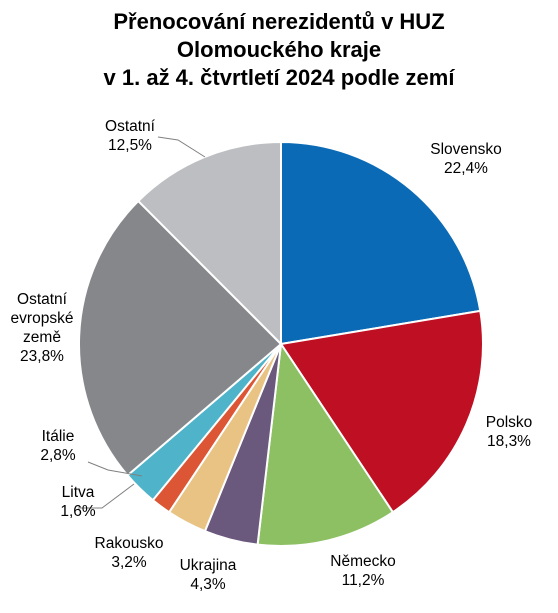 The image size is (558, 613). What do you see at coordinates (129, 553) in the screenshot?
I see `slice-label-4: Rakousko 3,2%` at bounding box center [129, 553].